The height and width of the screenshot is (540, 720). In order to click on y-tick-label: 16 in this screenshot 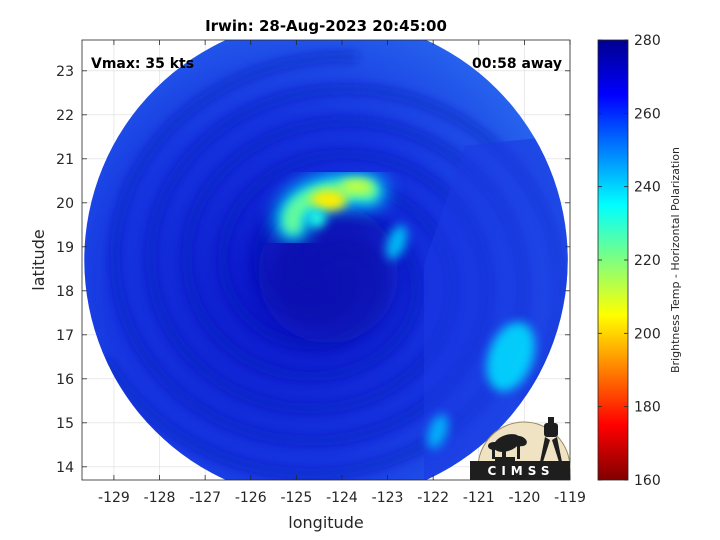, I will do `click(65, 380)`.